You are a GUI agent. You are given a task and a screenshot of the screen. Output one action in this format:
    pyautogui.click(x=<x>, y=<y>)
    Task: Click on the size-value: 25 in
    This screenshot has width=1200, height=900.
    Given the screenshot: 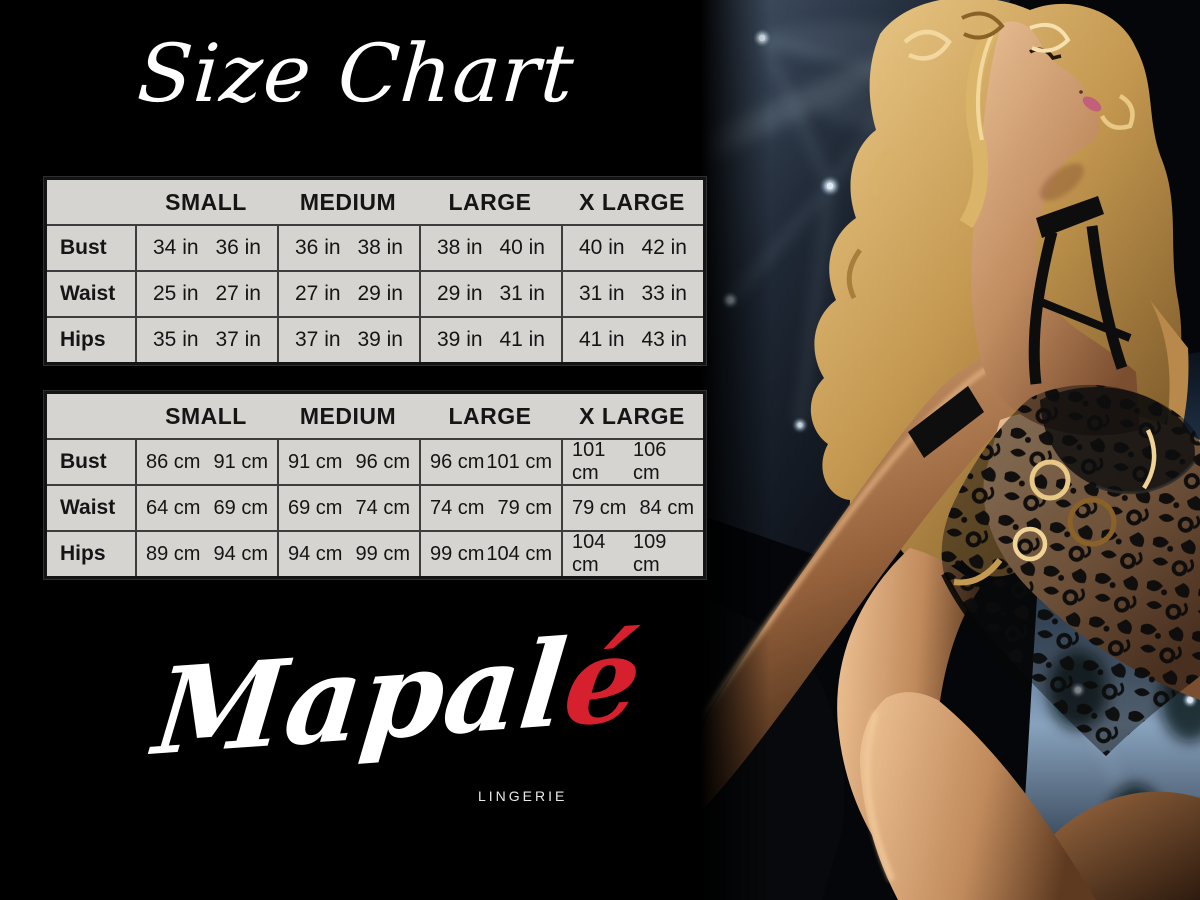 What is the action you would take?
    pyautogui.click(x=176, y=293)
    